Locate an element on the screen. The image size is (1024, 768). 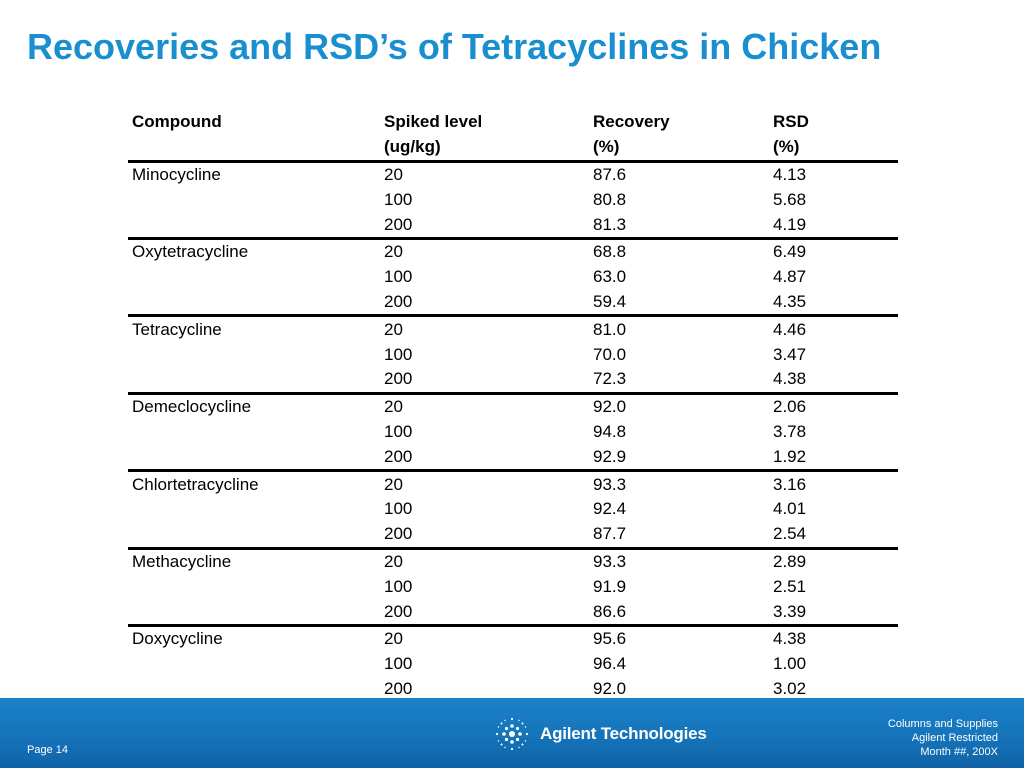
rsd-cell: 2.54 is located at coordinates (835, 535).